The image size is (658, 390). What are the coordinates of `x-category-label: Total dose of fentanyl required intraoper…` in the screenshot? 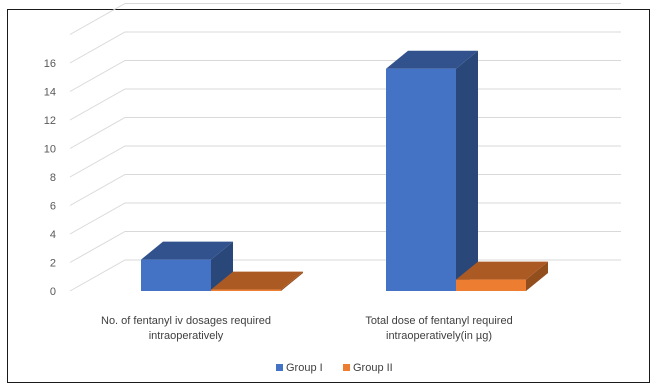 It's located at (438, 328).